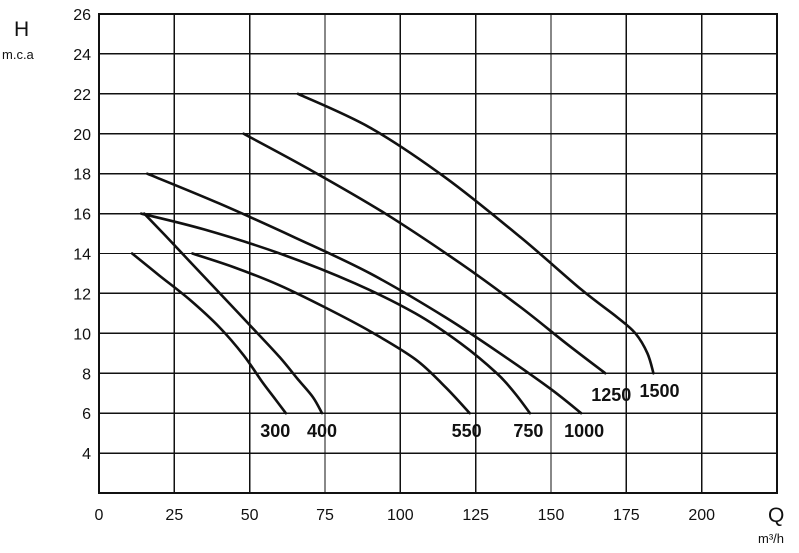 Image resolution: width=799 pixels, height=553 pixels. What do you see at coordinates (82, 215) in the screenshot?
I see `y-tick-label: 16` at bounding box center [82, 215].